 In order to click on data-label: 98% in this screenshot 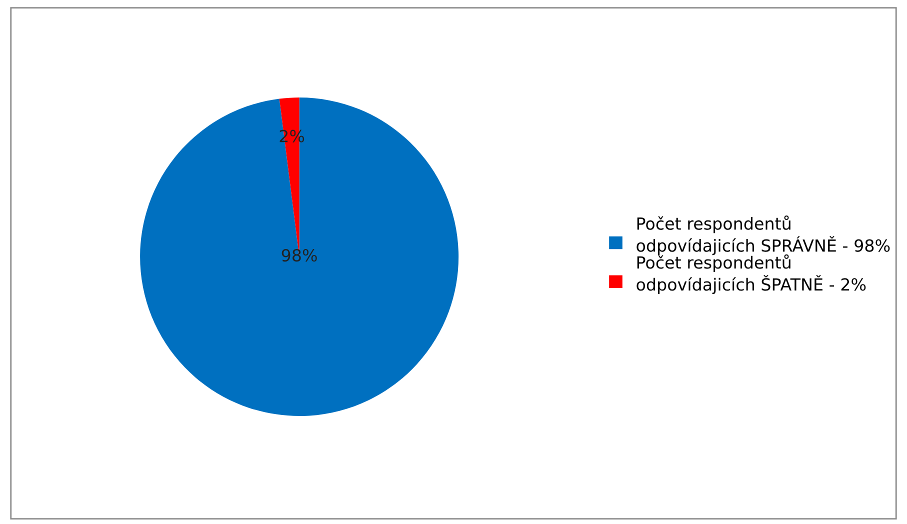, I will do `click(299, 255)`.